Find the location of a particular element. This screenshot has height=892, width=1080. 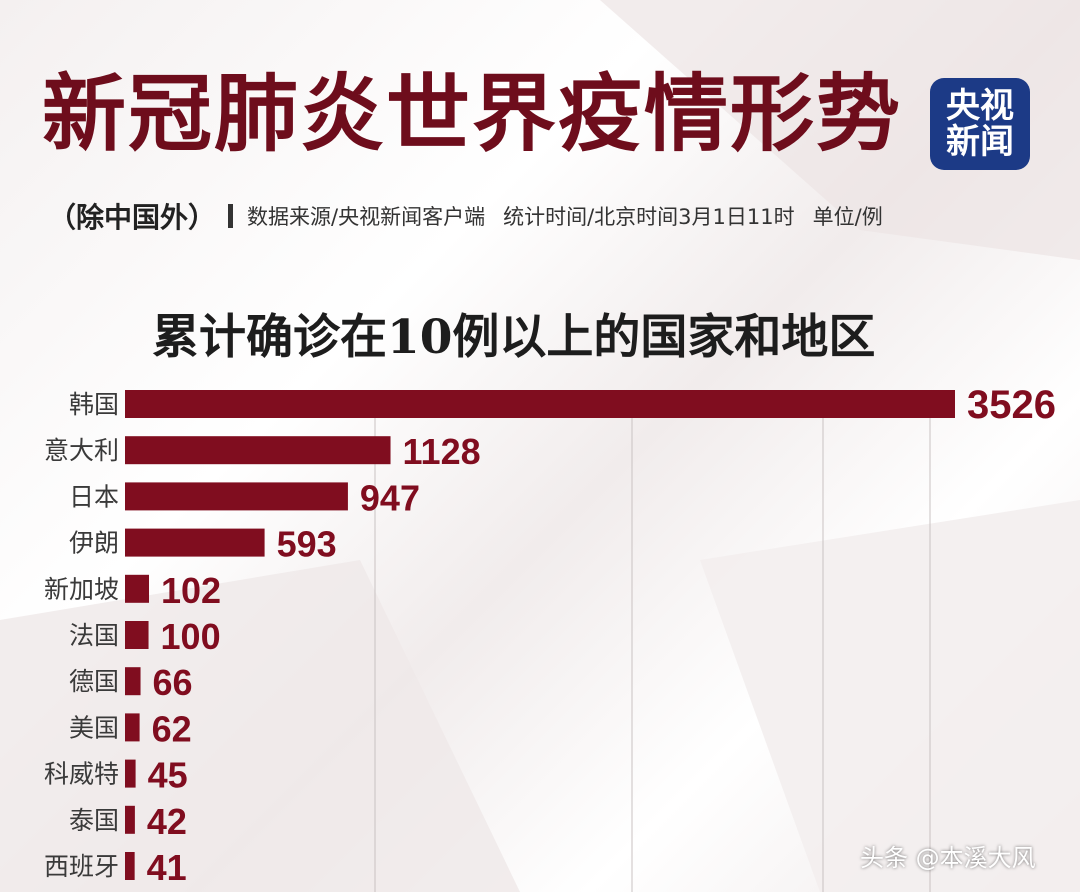

page-title: 新冠肺炎世界疫情形势 is located at coordinates (472, 113).